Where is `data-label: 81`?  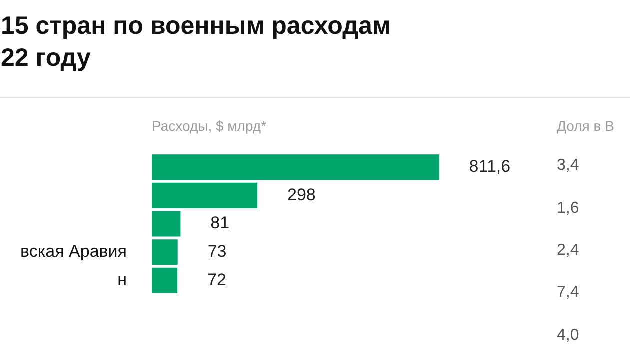
data-label: 81 is located at coordinates (220, 223).